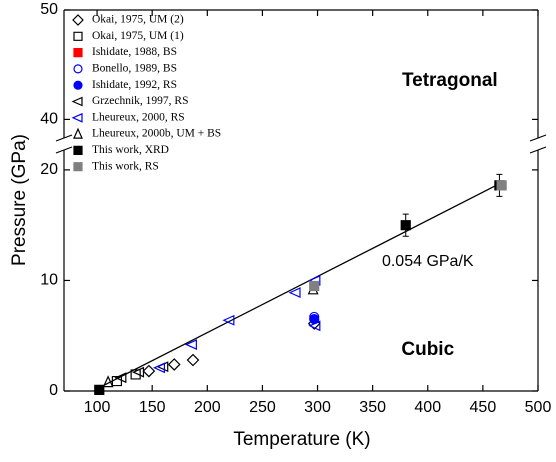  What do you see at coordinates (125, 166) in the screenshot?
I see `legend-label: This work, RS` at bounding box center [125, 166].